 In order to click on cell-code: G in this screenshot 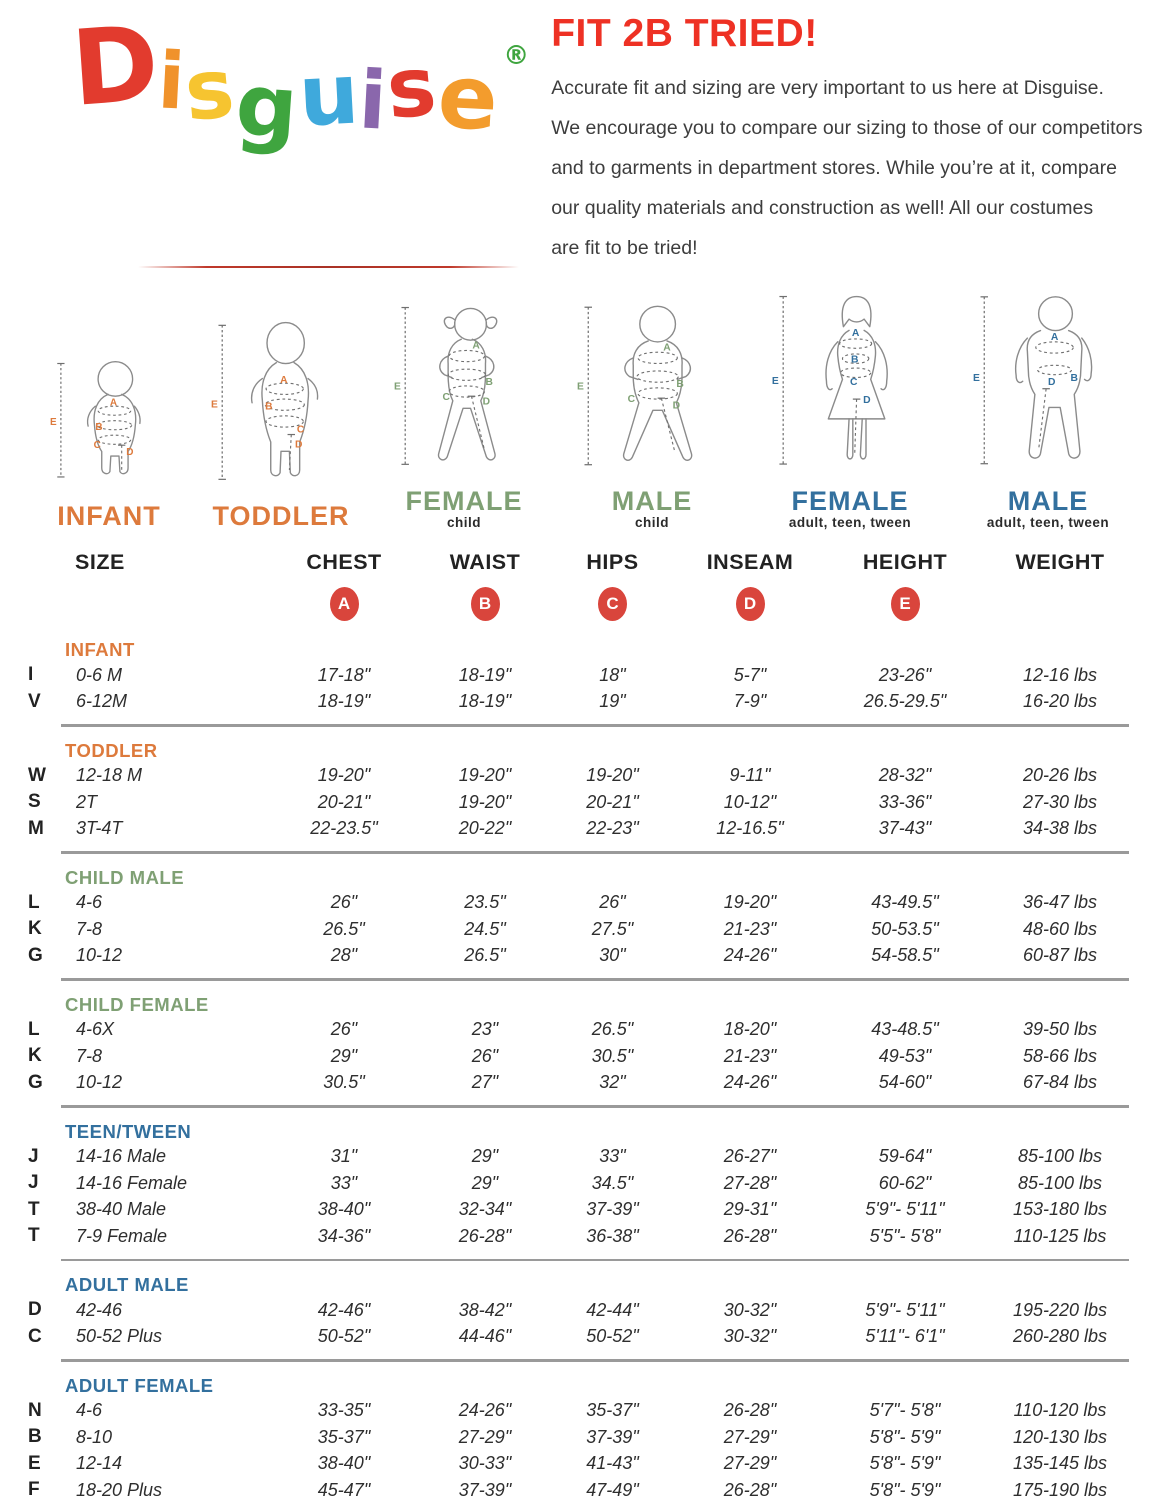, I will do `click(35, 955)`.